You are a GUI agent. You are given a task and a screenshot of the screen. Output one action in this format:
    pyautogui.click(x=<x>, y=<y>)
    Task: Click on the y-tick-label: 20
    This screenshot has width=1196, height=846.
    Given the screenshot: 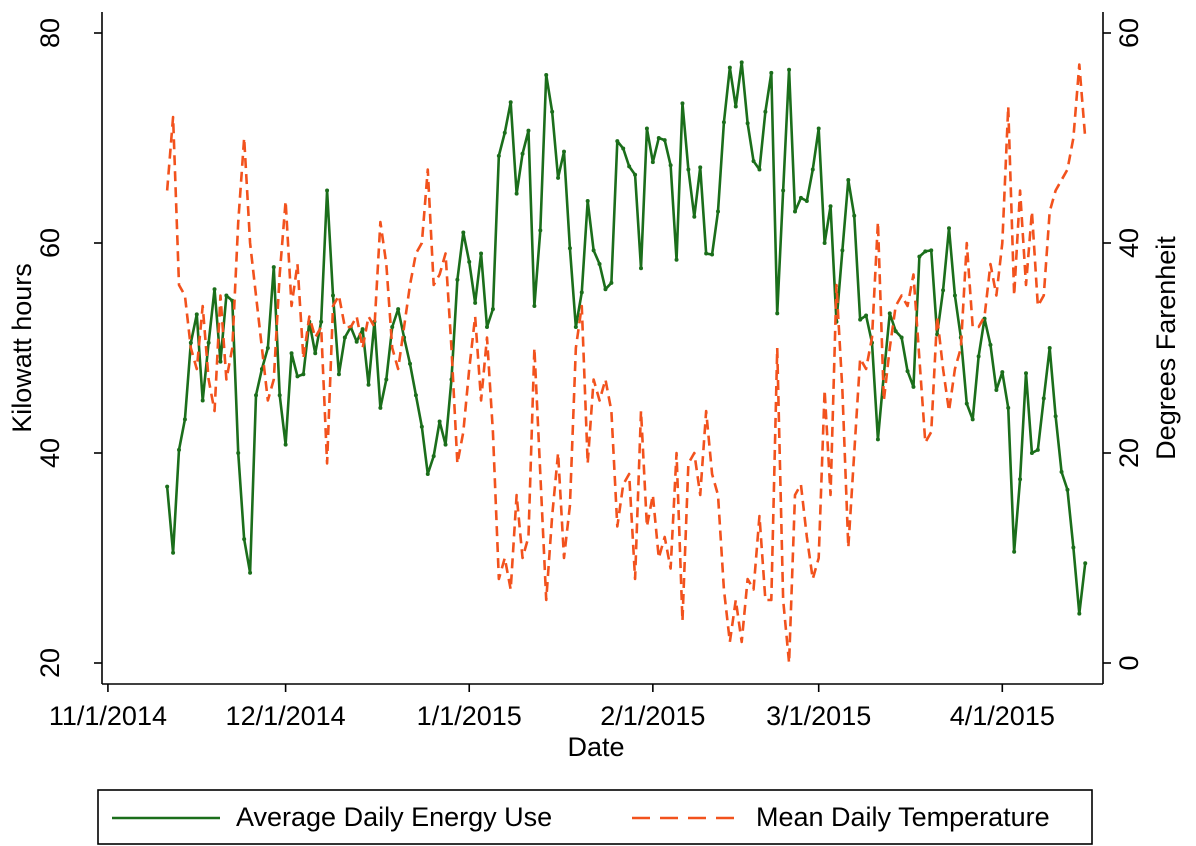 What is the action you would take?
    pyautogui.click(x=50, y=663)
    